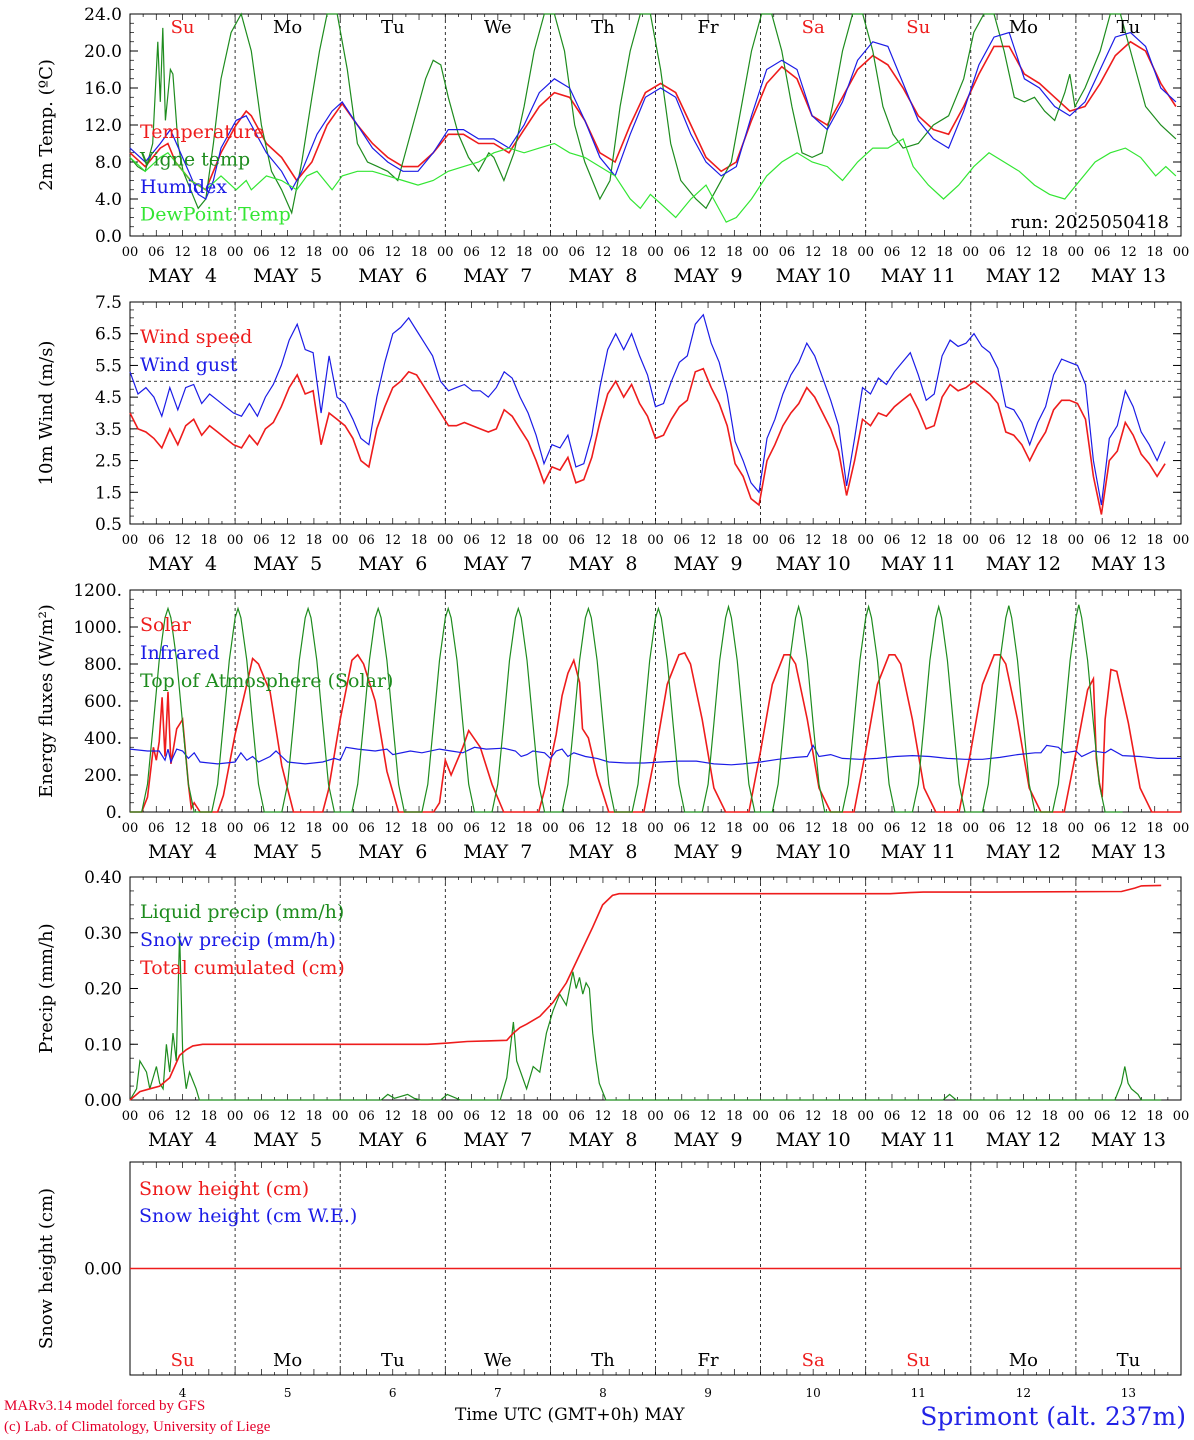  Describe the element at coordinates (1129, 1360) in the screenshot. I see `weekday-label: Tu` at that location.